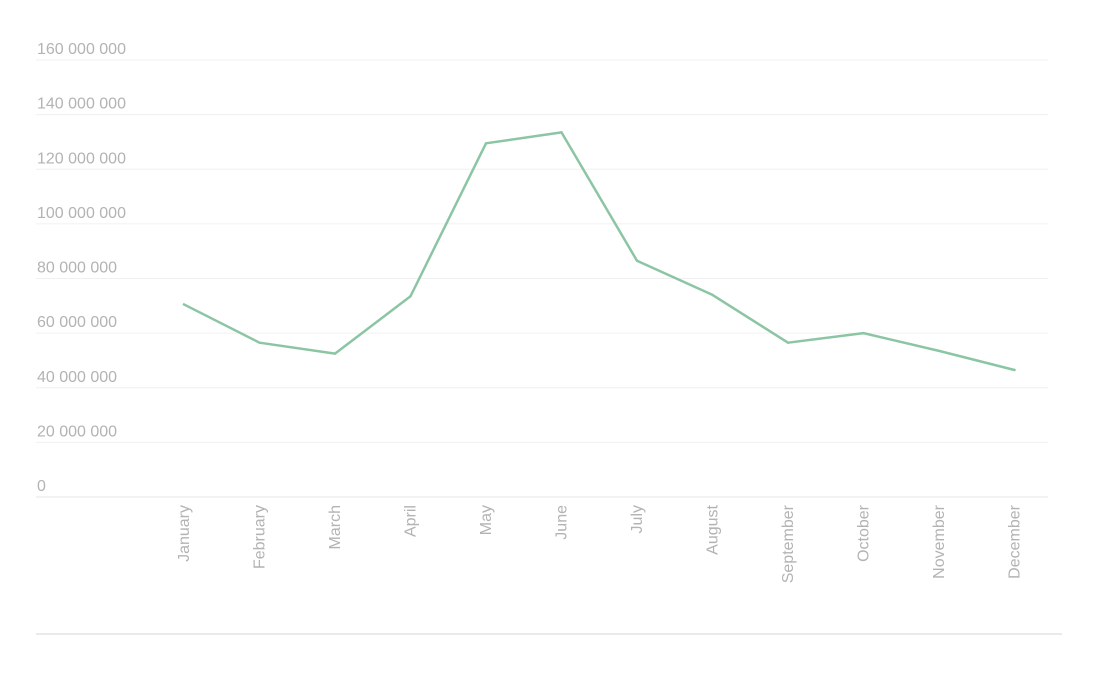  I want to click on x-tick-label: August, so click(713, 529).